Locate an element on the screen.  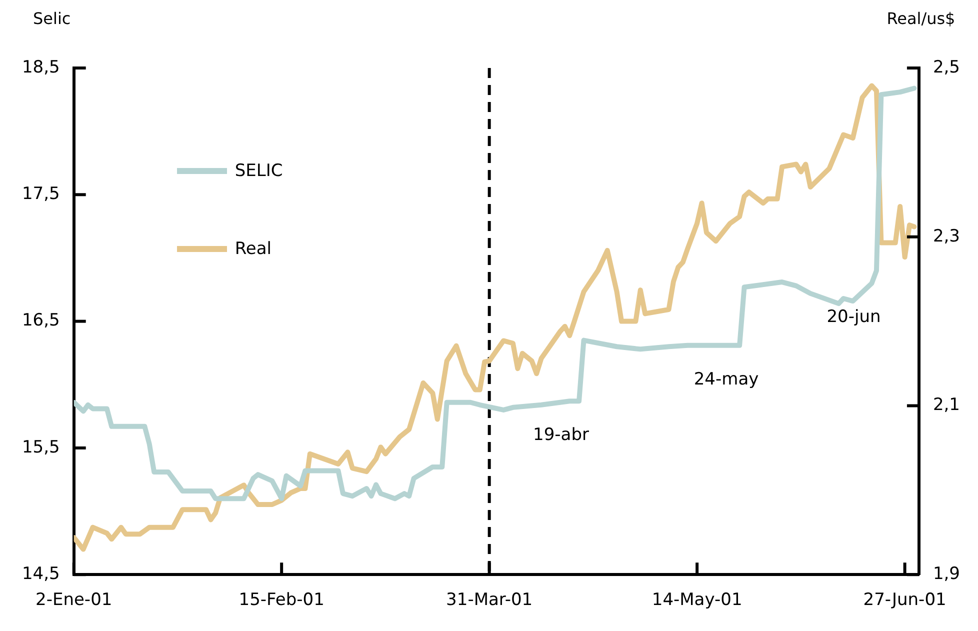
y2-tick-label: 2,1 is located at coordinates (946, 405).